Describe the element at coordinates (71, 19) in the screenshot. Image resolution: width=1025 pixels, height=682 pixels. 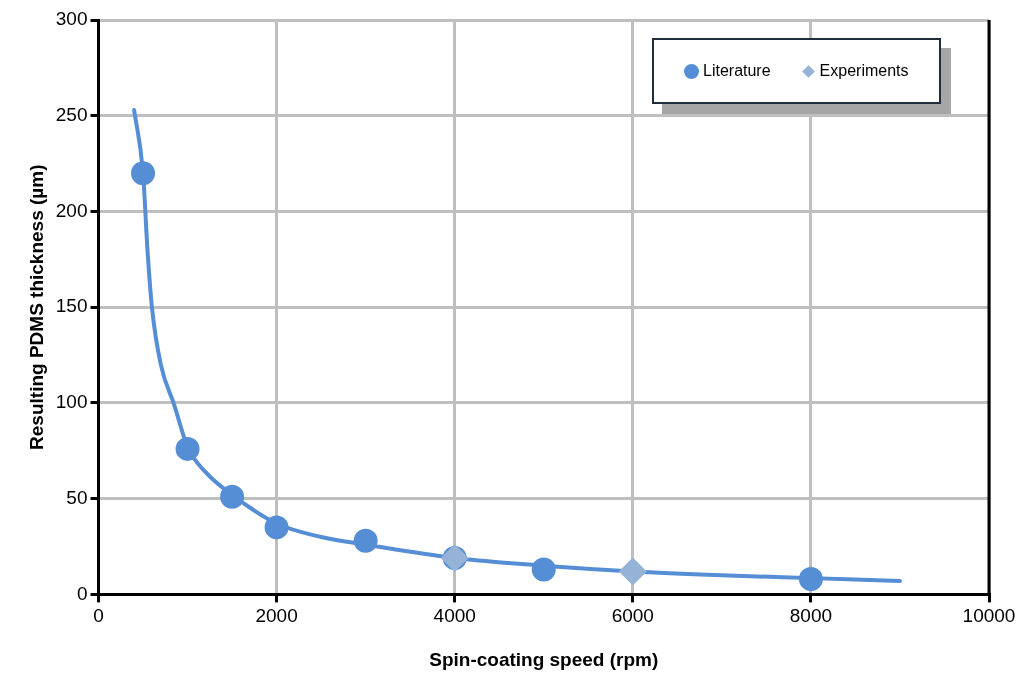
I see `y-tick-label: 300` at that location.